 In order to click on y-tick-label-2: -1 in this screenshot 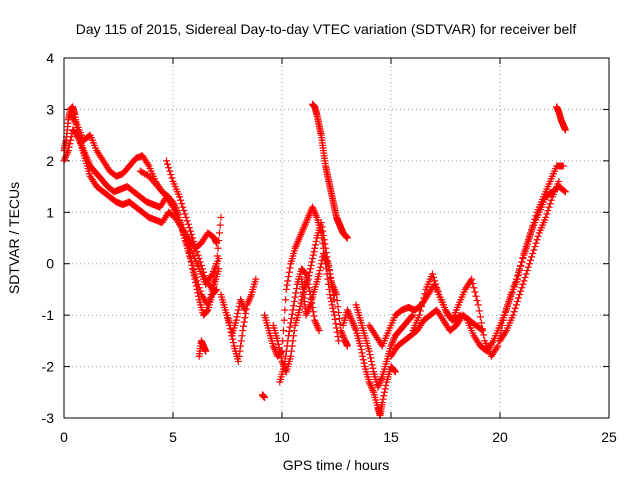, I will do `click(48, 315)`.